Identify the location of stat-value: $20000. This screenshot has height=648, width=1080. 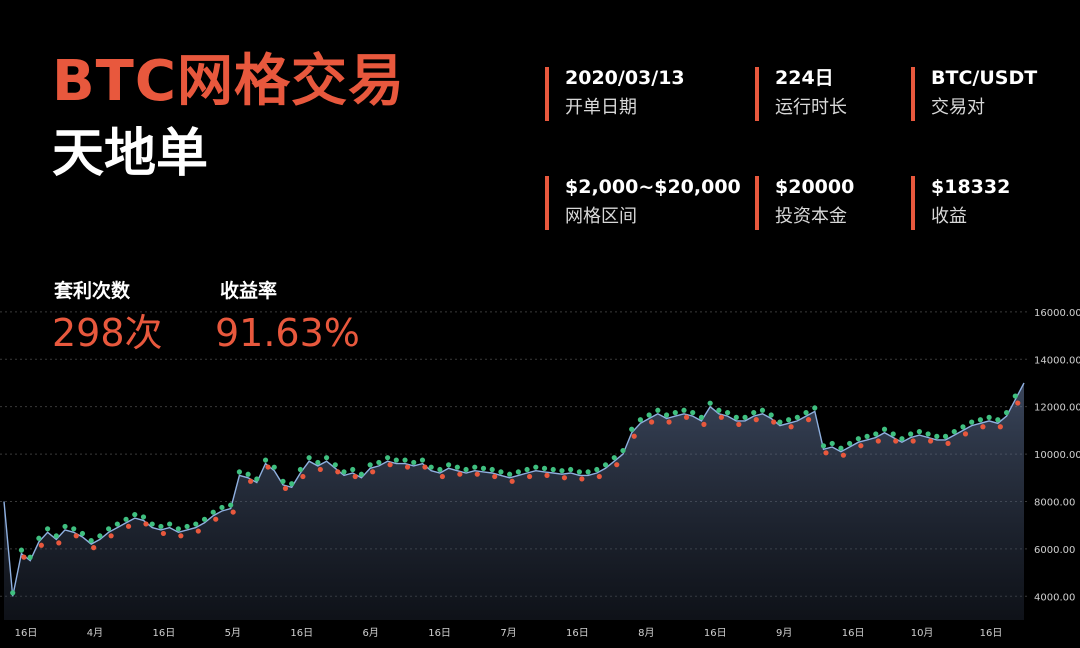
(815, 187).